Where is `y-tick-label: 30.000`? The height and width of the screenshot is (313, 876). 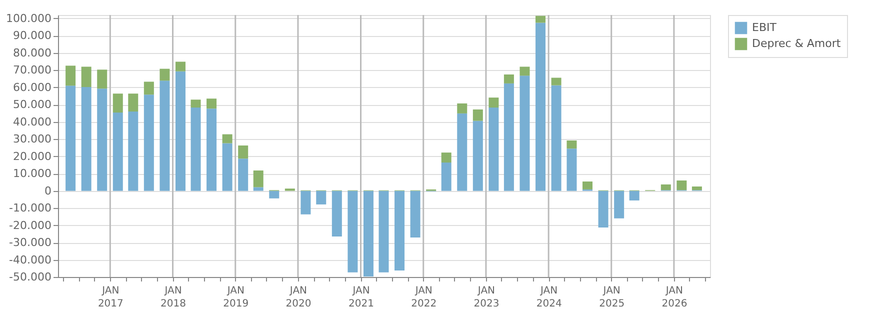 y-tick-label: 30.000 is located at coordinates (32, 139).